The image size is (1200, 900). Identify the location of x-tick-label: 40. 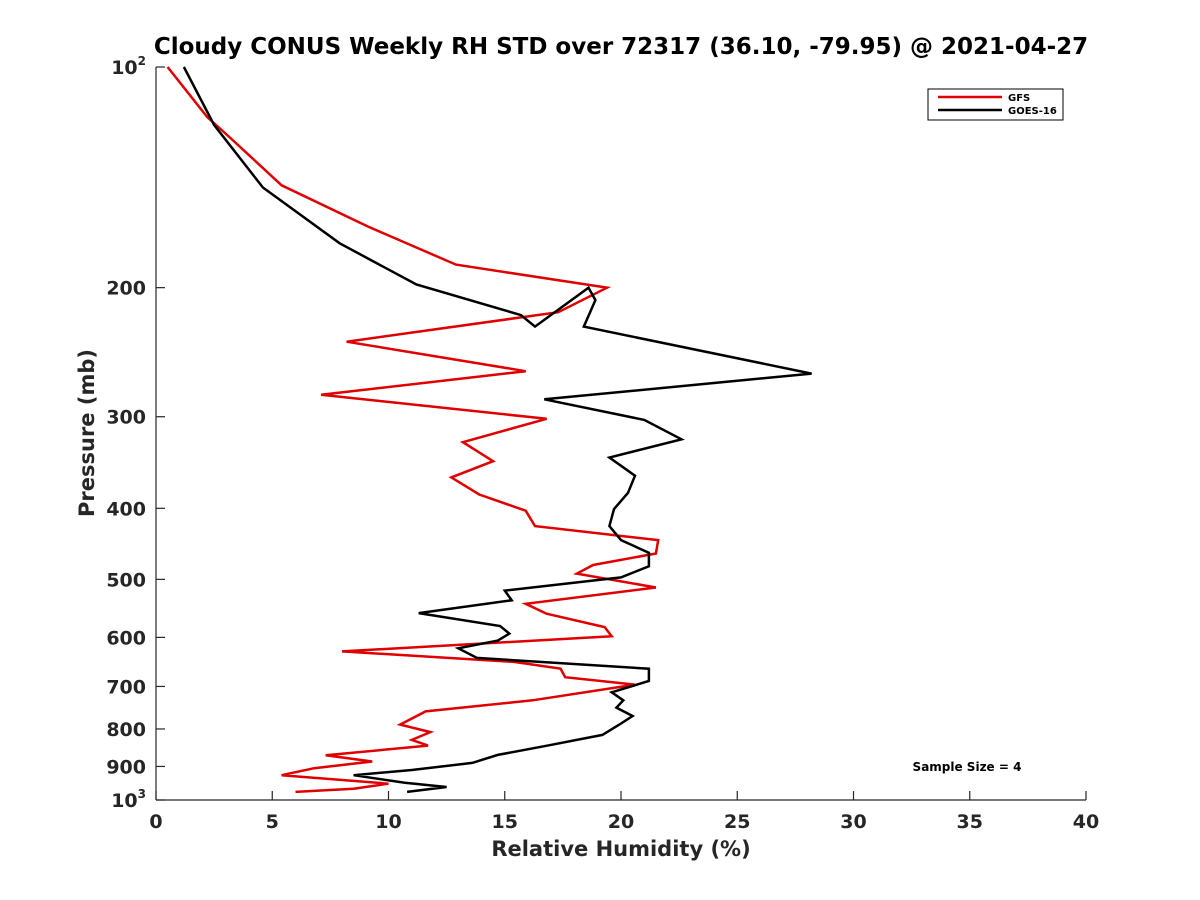
(1086, 822).